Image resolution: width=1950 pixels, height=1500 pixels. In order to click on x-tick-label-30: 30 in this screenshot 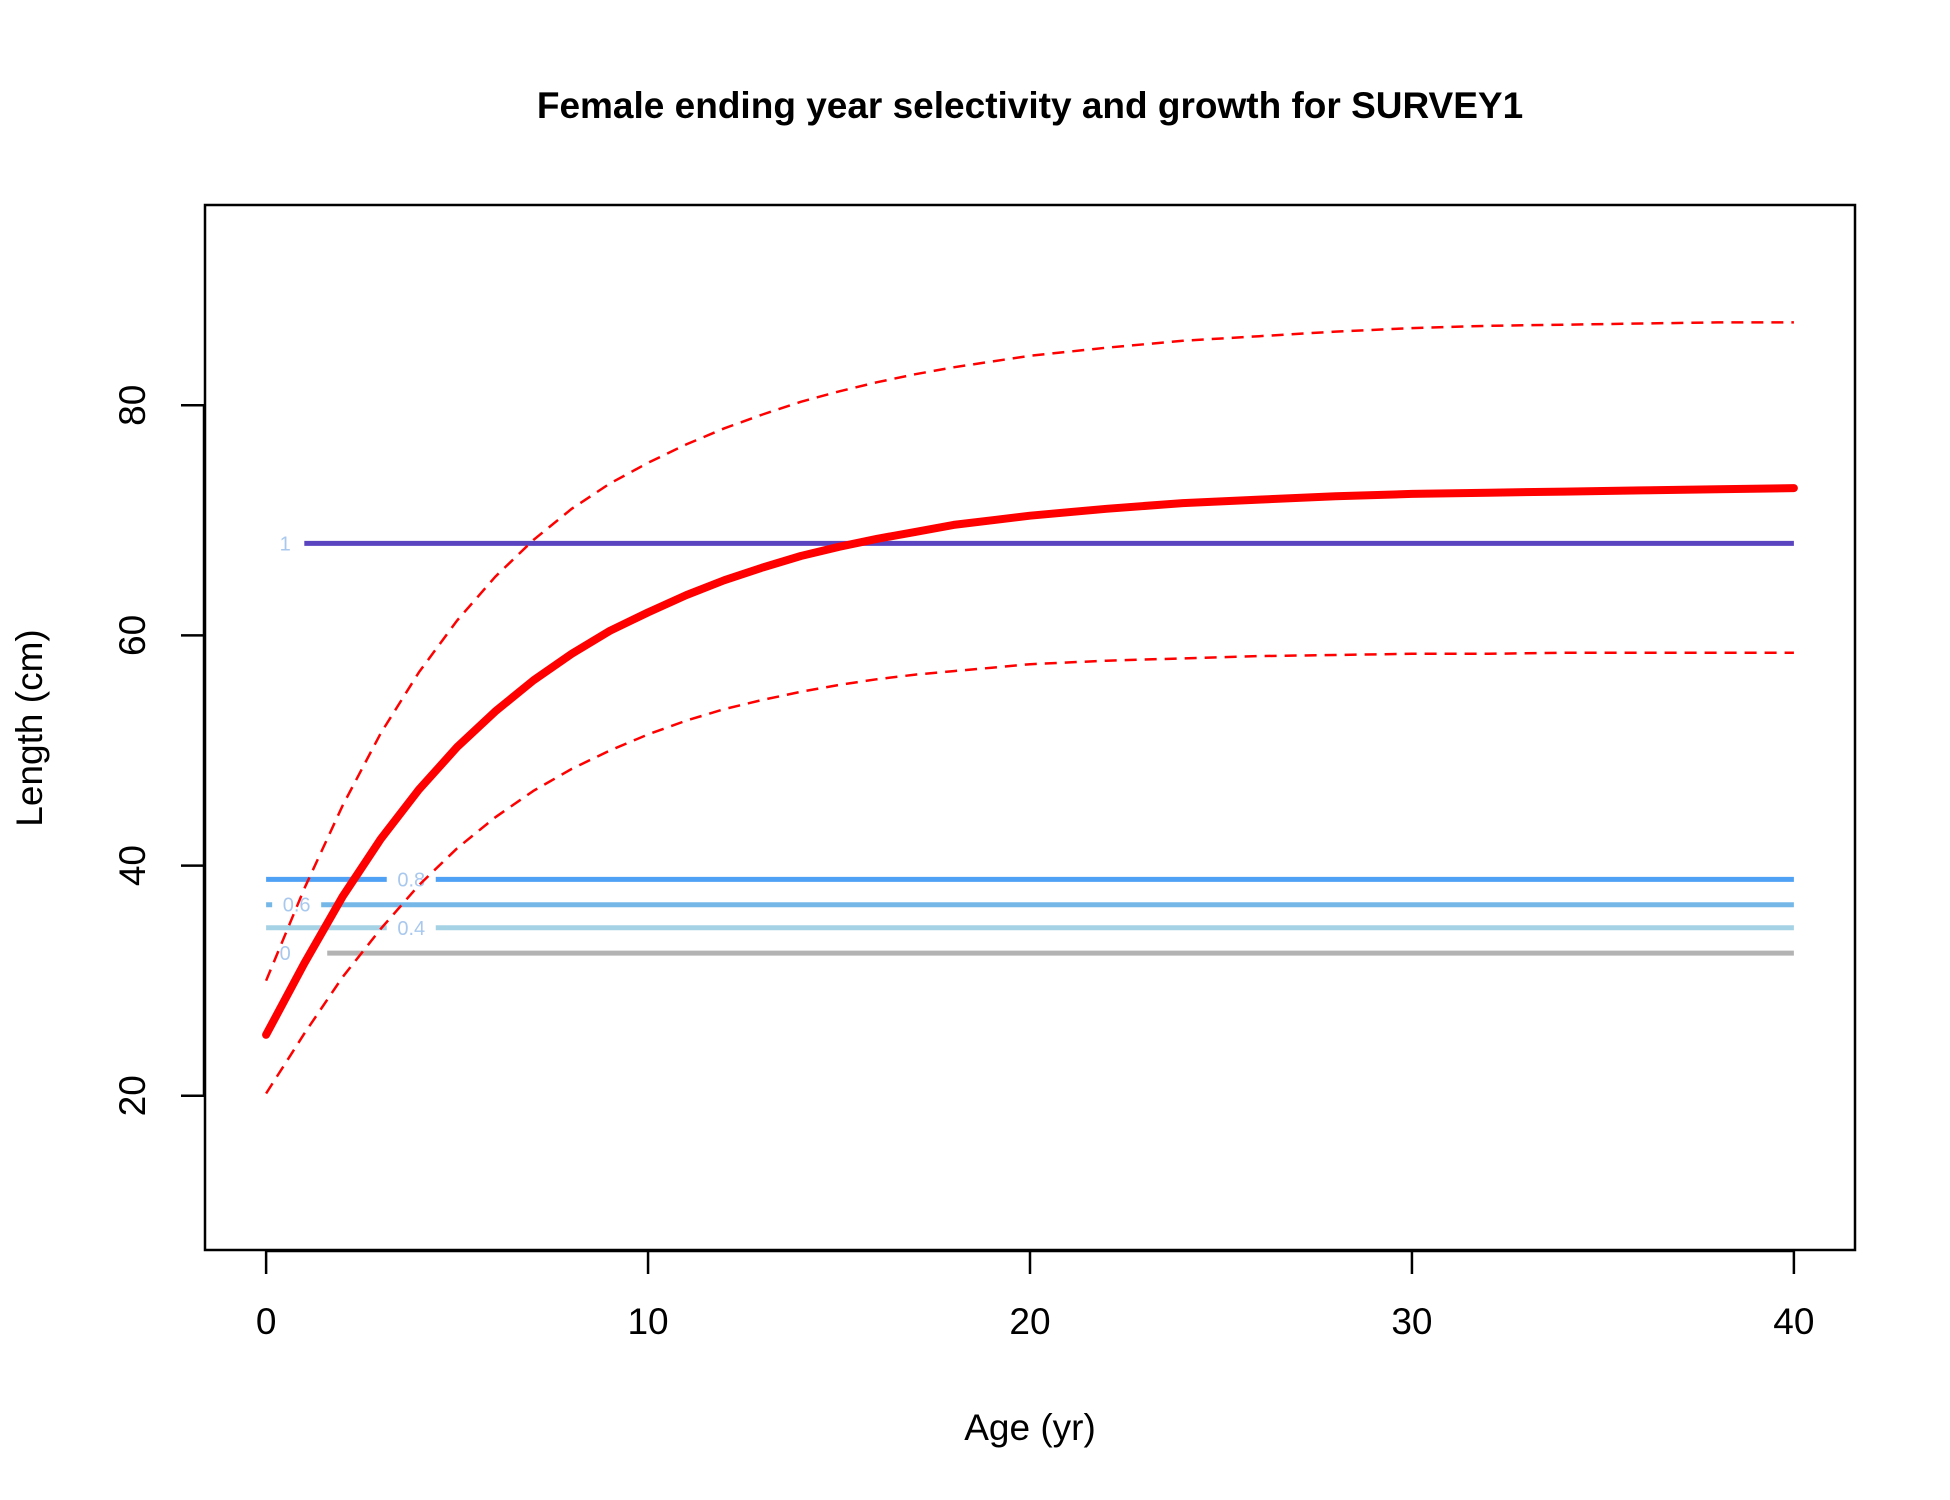, I will do `click(1411, 1321)`.